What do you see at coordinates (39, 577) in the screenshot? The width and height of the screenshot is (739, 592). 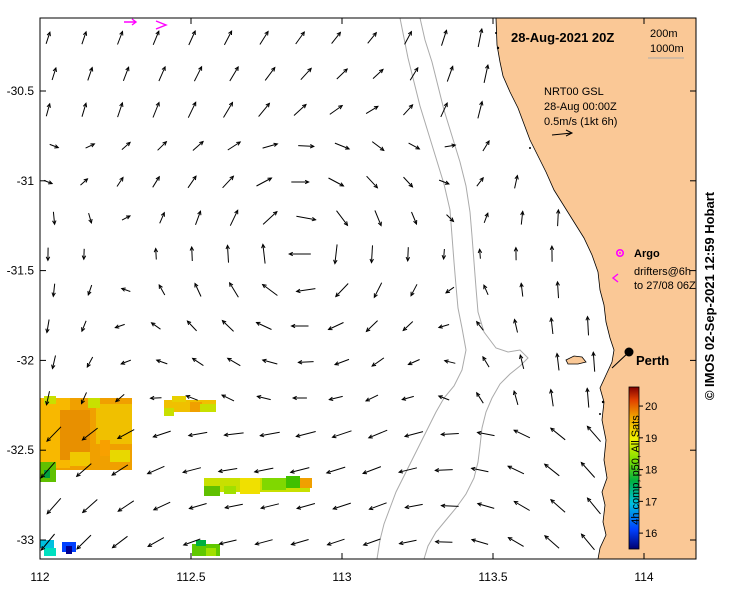 I see `x-tick-label: 112` at bounding box center [39, 577].